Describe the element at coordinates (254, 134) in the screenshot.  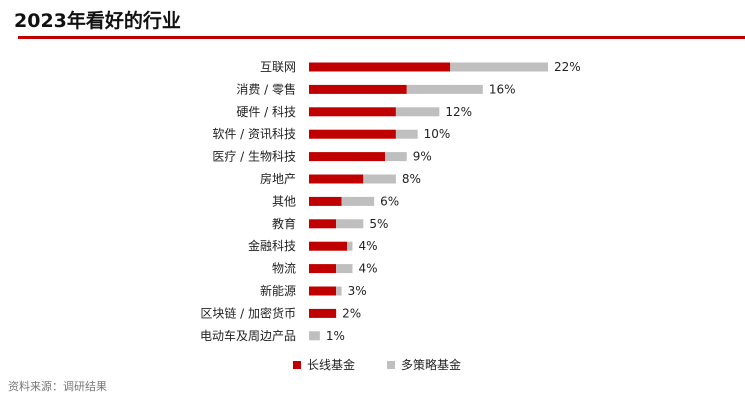
I see `category-label: 软件 / 资讯科技` at that location.